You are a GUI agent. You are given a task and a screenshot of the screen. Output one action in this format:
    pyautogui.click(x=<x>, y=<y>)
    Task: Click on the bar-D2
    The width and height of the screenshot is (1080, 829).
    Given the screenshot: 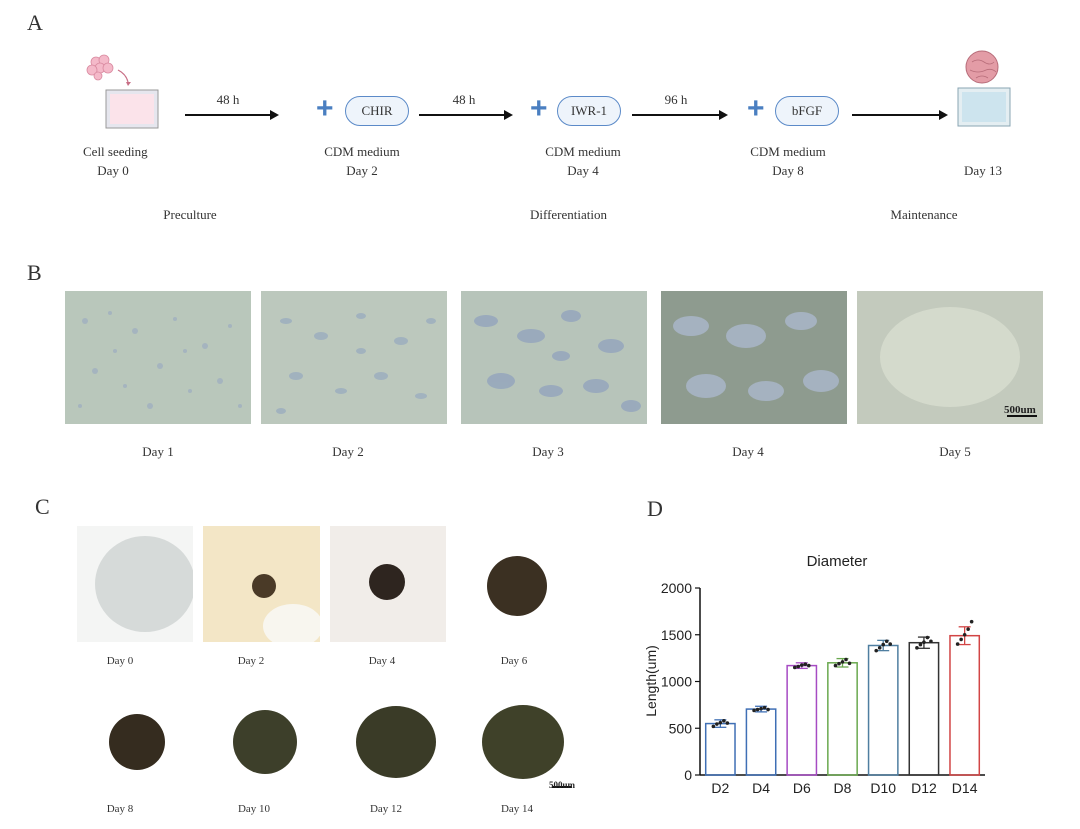 What is the action you would take?
    pyautogui.click(x=720, y=749)
    